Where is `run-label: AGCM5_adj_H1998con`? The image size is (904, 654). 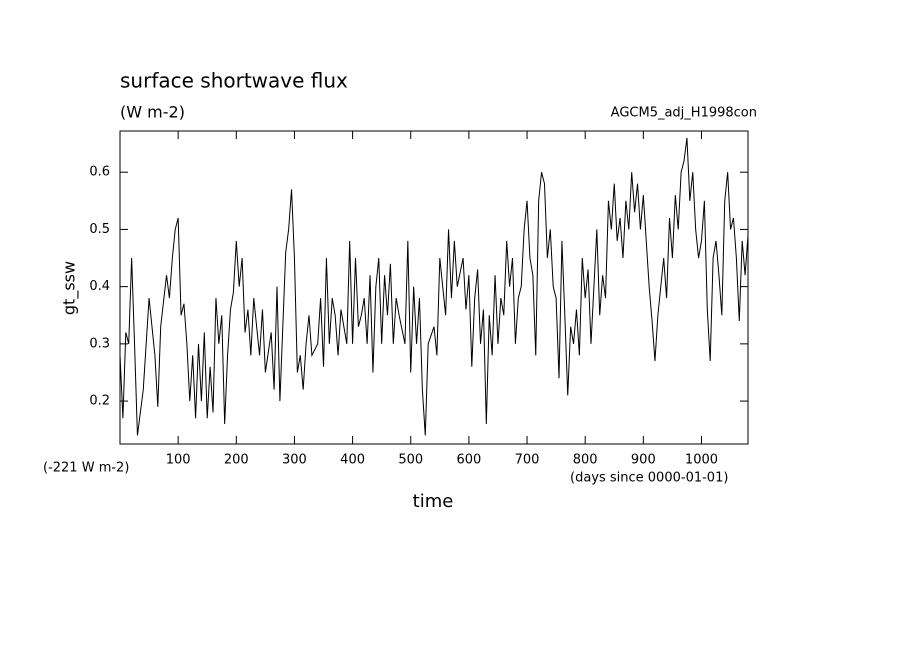
run-label: AGCM5_adj_H1998con is located at coordinates (684, 113).